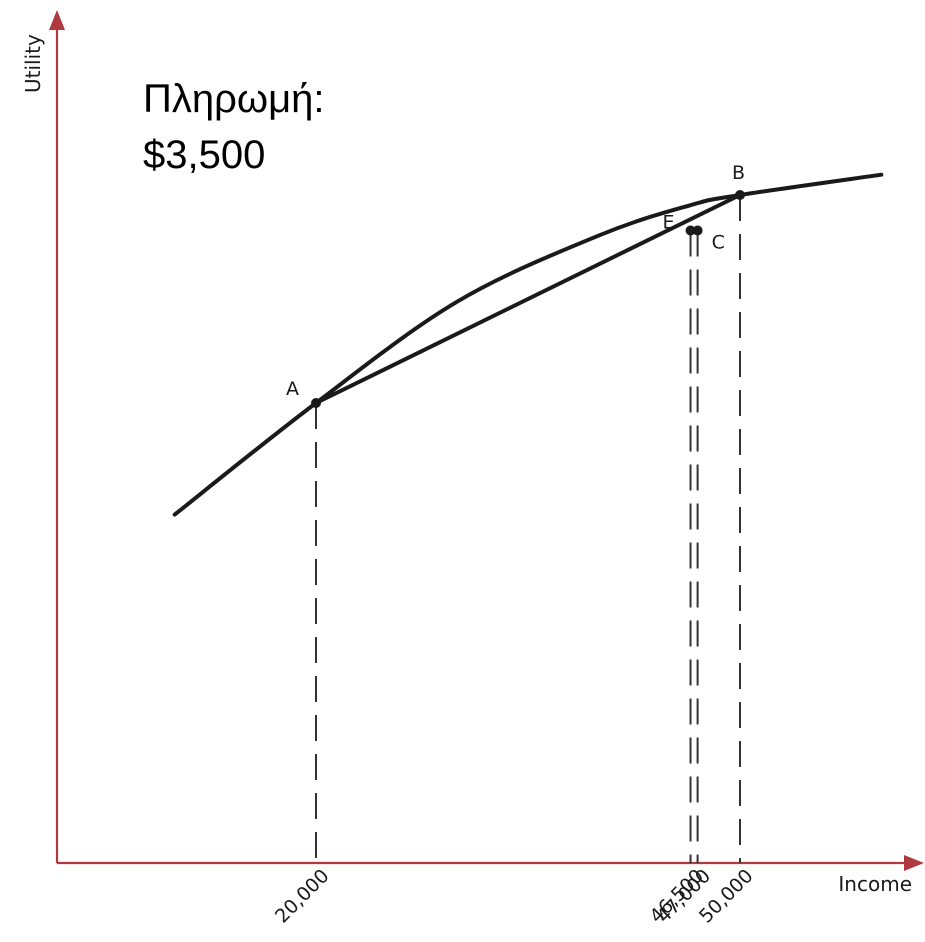 This screenshot has width=925, height=942. I want to click on point-e-marker, so click(690, 230).